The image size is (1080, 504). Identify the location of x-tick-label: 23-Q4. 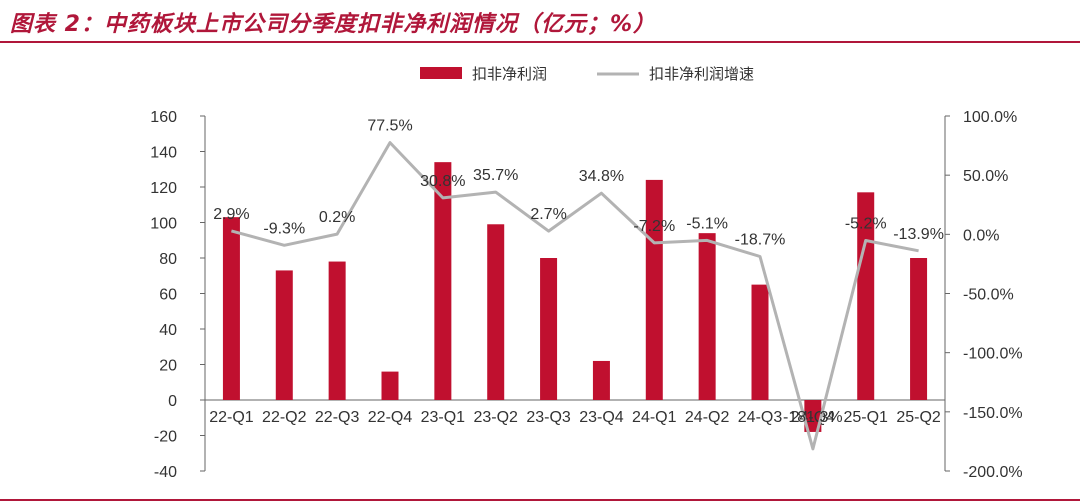
(601, 417).